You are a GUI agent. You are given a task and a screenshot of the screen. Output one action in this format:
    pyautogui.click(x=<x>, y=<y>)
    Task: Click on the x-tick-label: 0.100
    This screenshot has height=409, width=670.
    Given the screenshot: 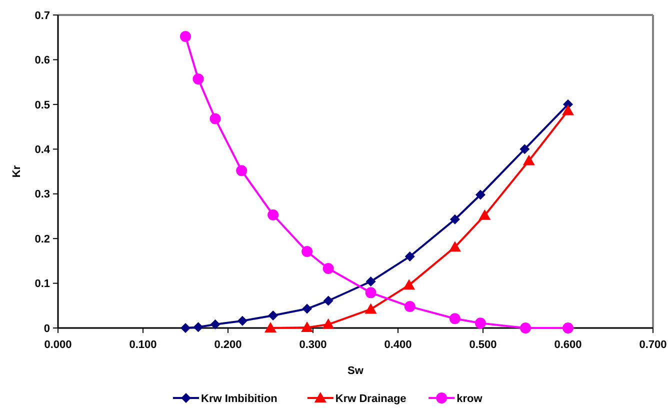 What is the action you would take?
    pyautogui.click(x=143, y=345)
    